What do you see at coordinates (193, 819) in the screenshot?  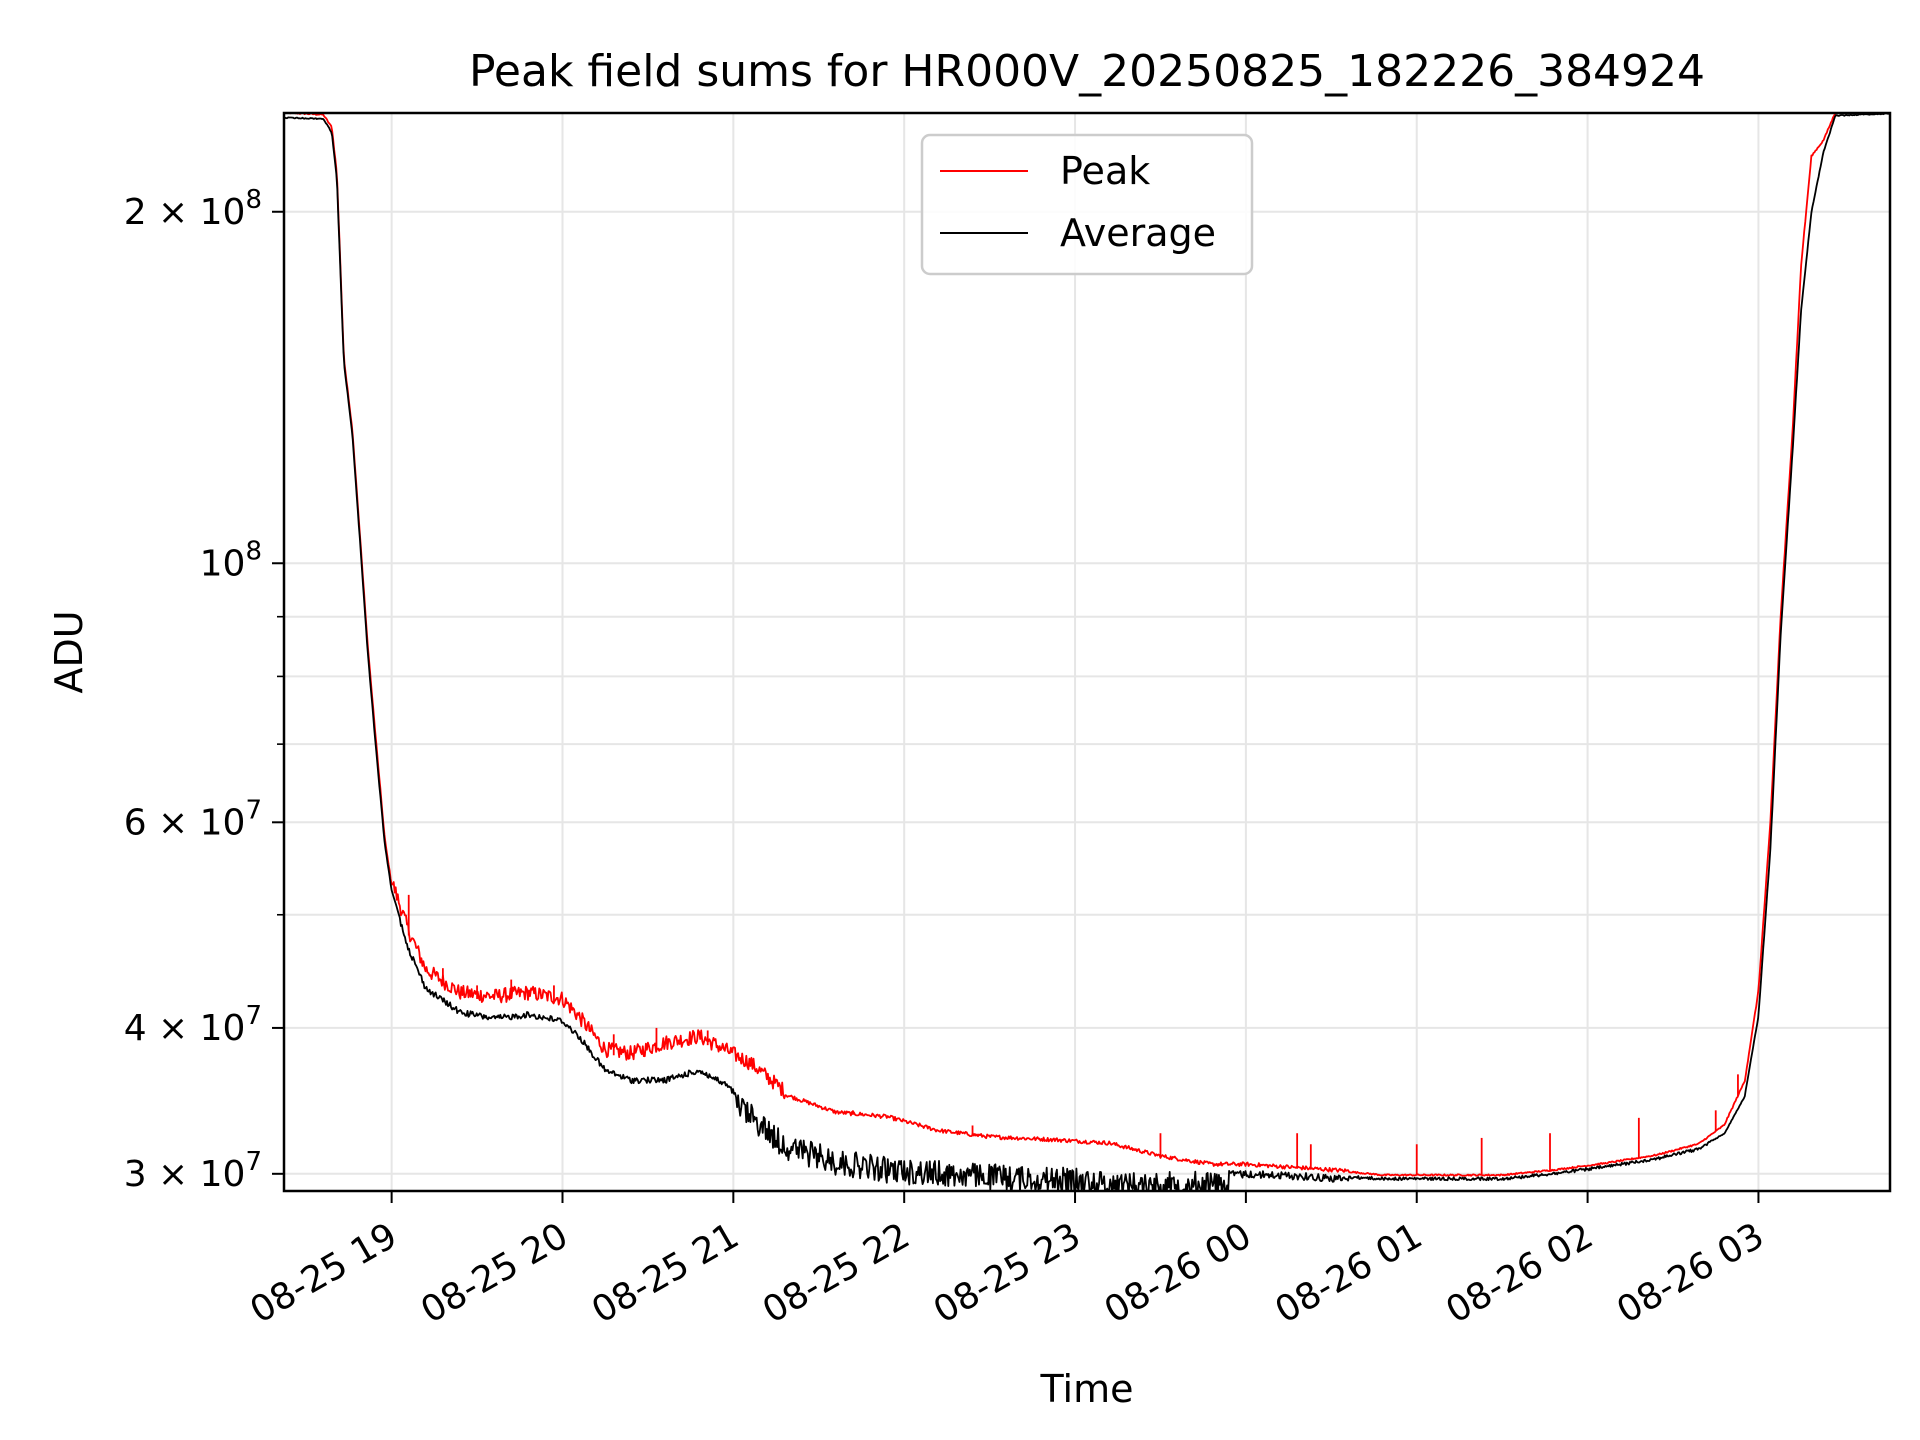 I see `y-tick-label: 6 × 107` at bounding box center [193, 819].